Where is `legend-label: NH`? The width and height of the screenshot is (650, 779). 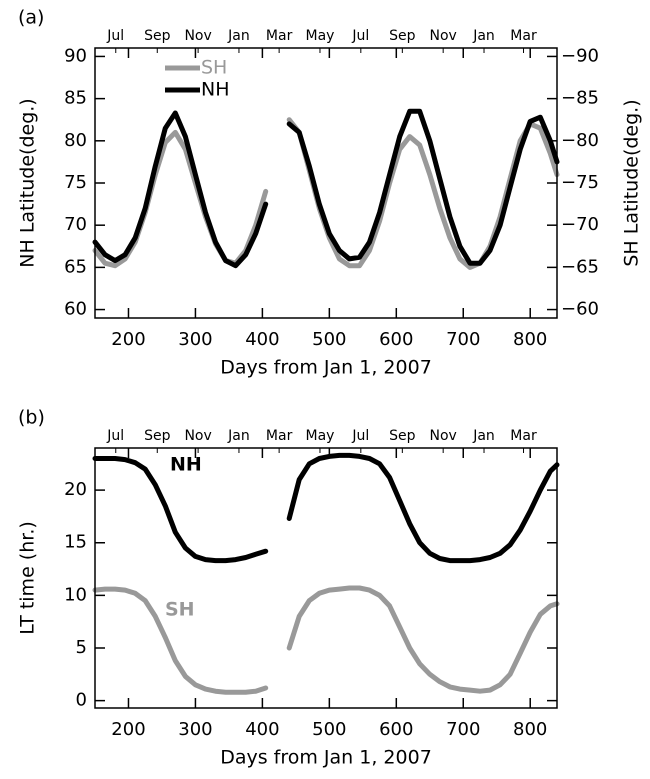 legend-label: NH is located at coordinates (215, 90).